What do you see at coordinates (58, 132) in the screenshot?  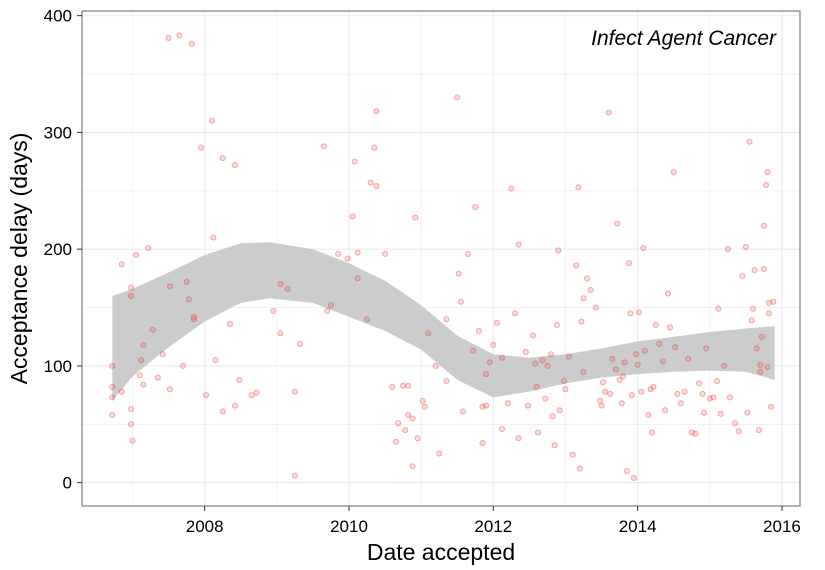 I see `y-tick-label: 300` at bounding box center [58, 132].